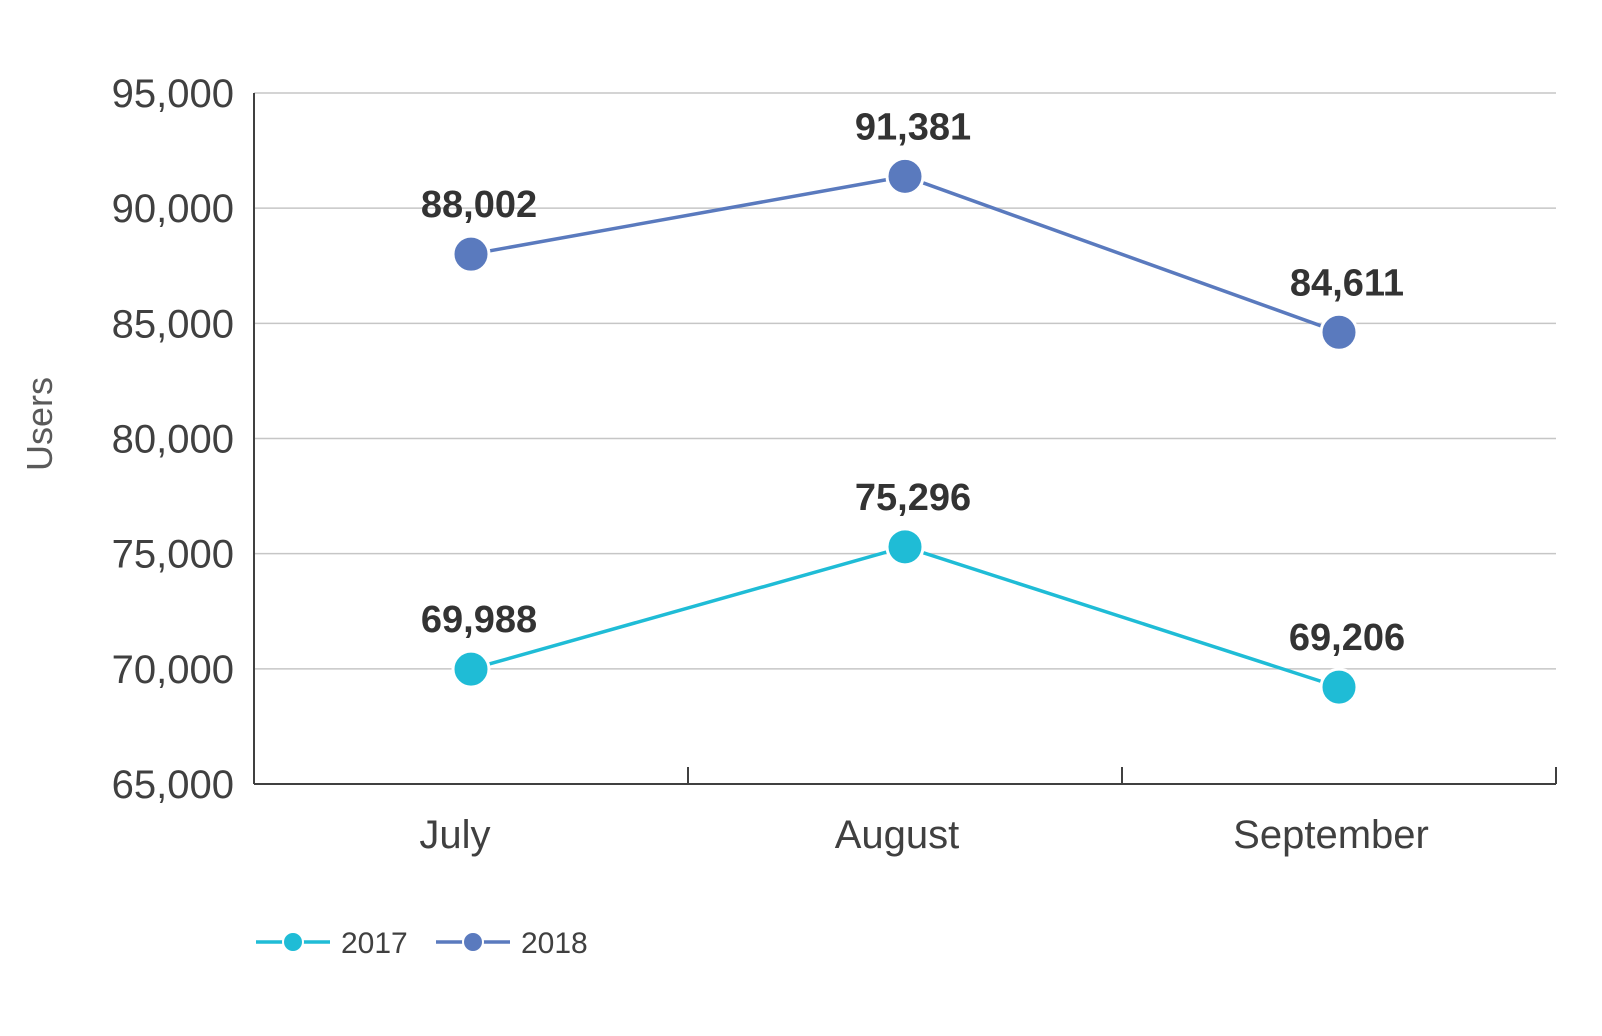  Describe the element at coordinates (374, 943) in the screenshot. I see `legend-label: 2017` at that location.